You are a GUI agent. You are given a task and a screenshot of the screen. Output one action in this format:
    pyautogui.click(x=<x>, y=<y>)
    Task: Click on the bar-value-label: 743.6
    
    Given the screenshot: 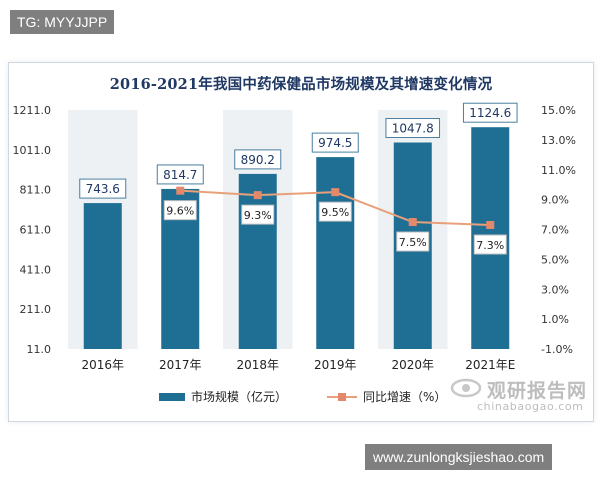 What is the action you would take?
    pyautogui.click(x=103, y=189)
    